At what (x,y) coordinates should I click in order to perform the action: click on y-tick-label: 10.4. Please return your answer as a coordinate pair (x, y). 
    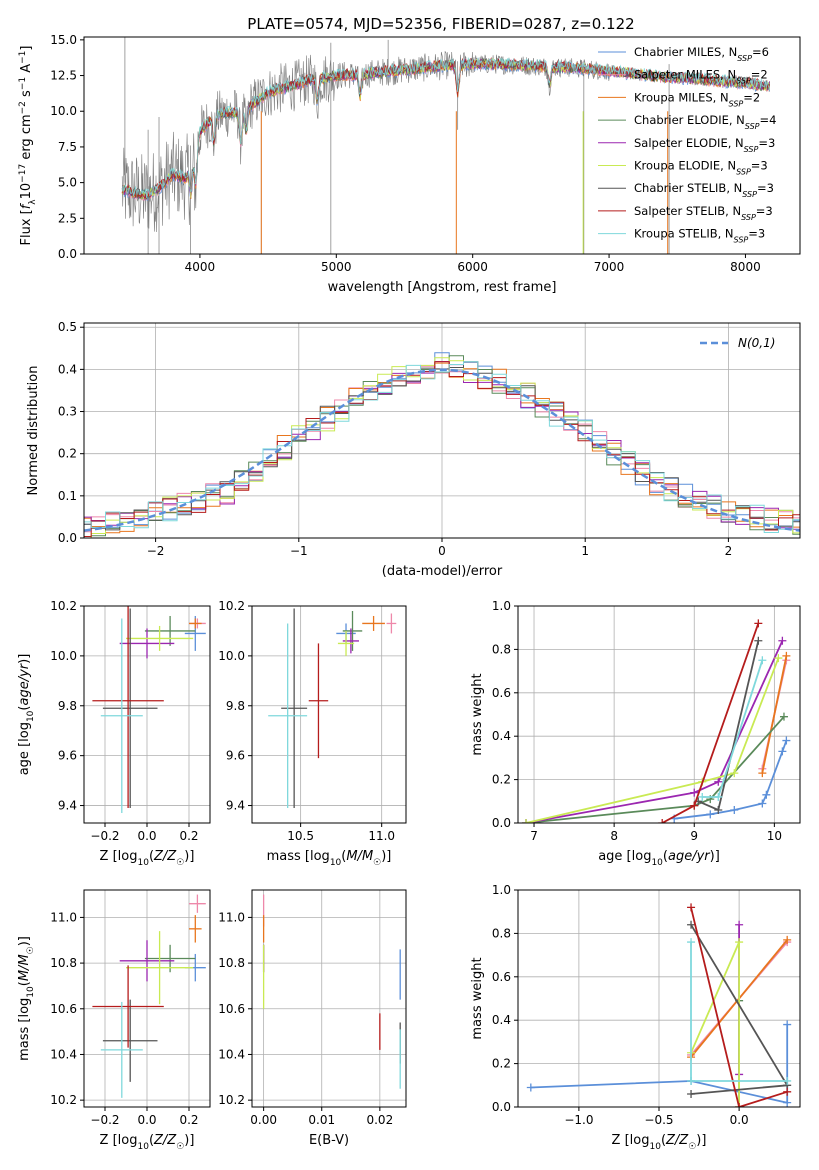
    Looking at the image, I should click on (63, 1054).